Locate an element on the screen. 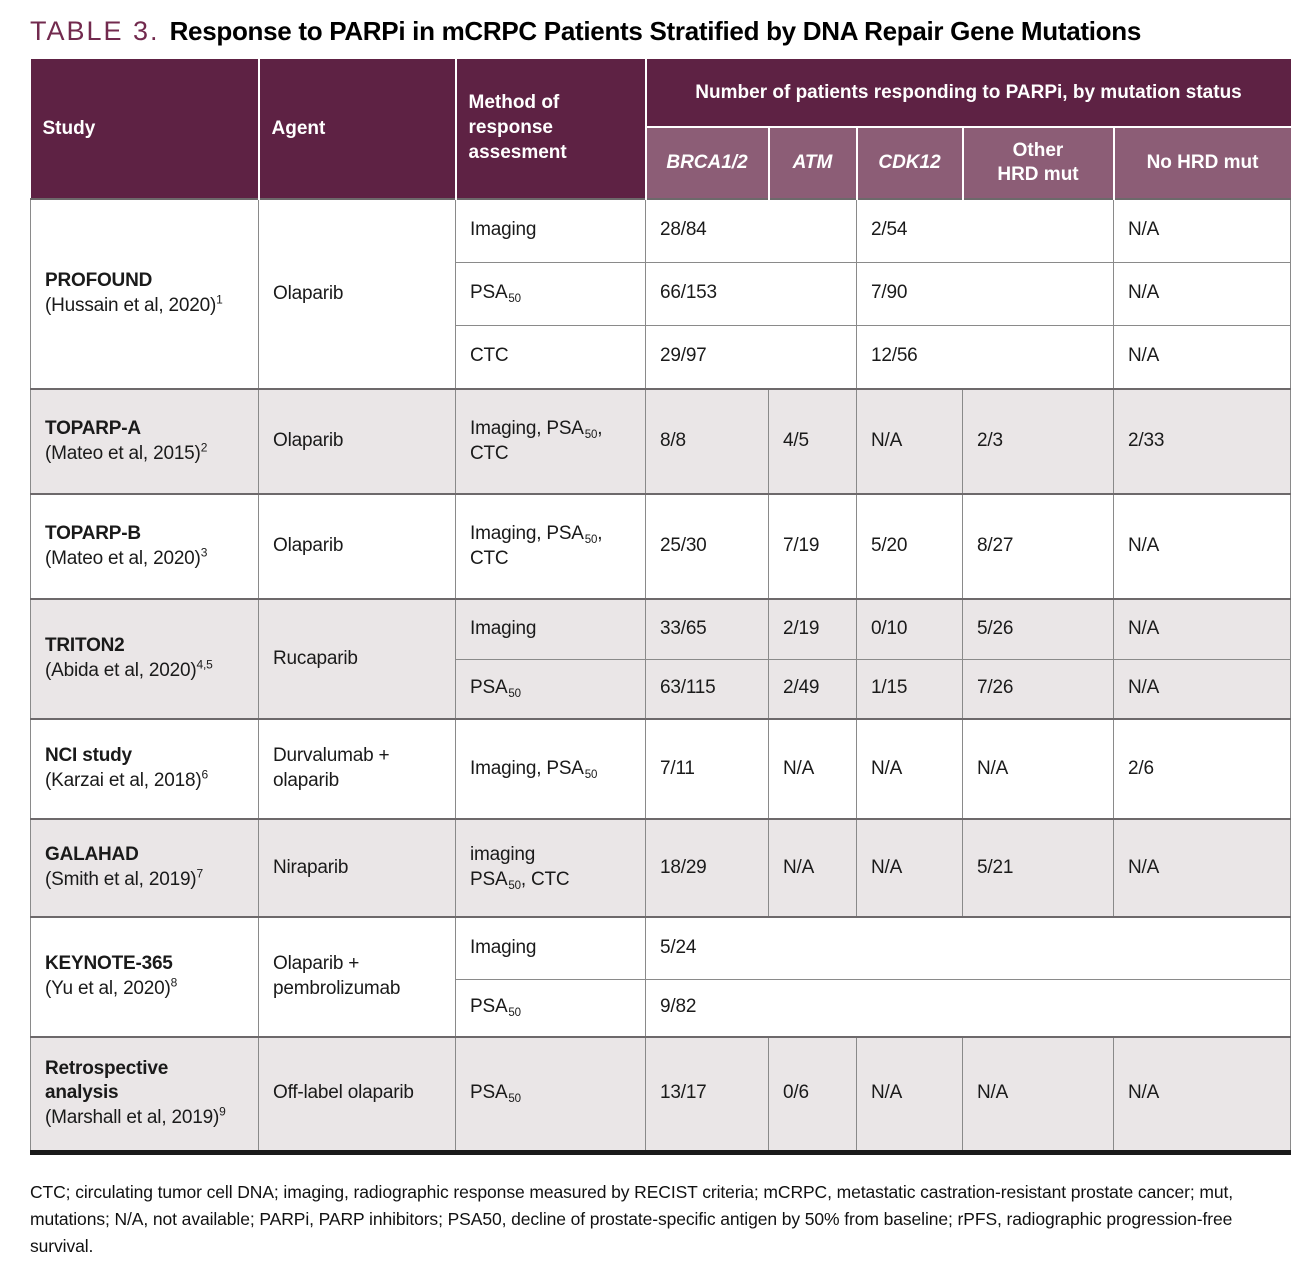 The height and width of the screenshot is (1286, 1316). study-cell: GALAHAD (Smith et al, 2019)7 is located at coordinates (144, 868).